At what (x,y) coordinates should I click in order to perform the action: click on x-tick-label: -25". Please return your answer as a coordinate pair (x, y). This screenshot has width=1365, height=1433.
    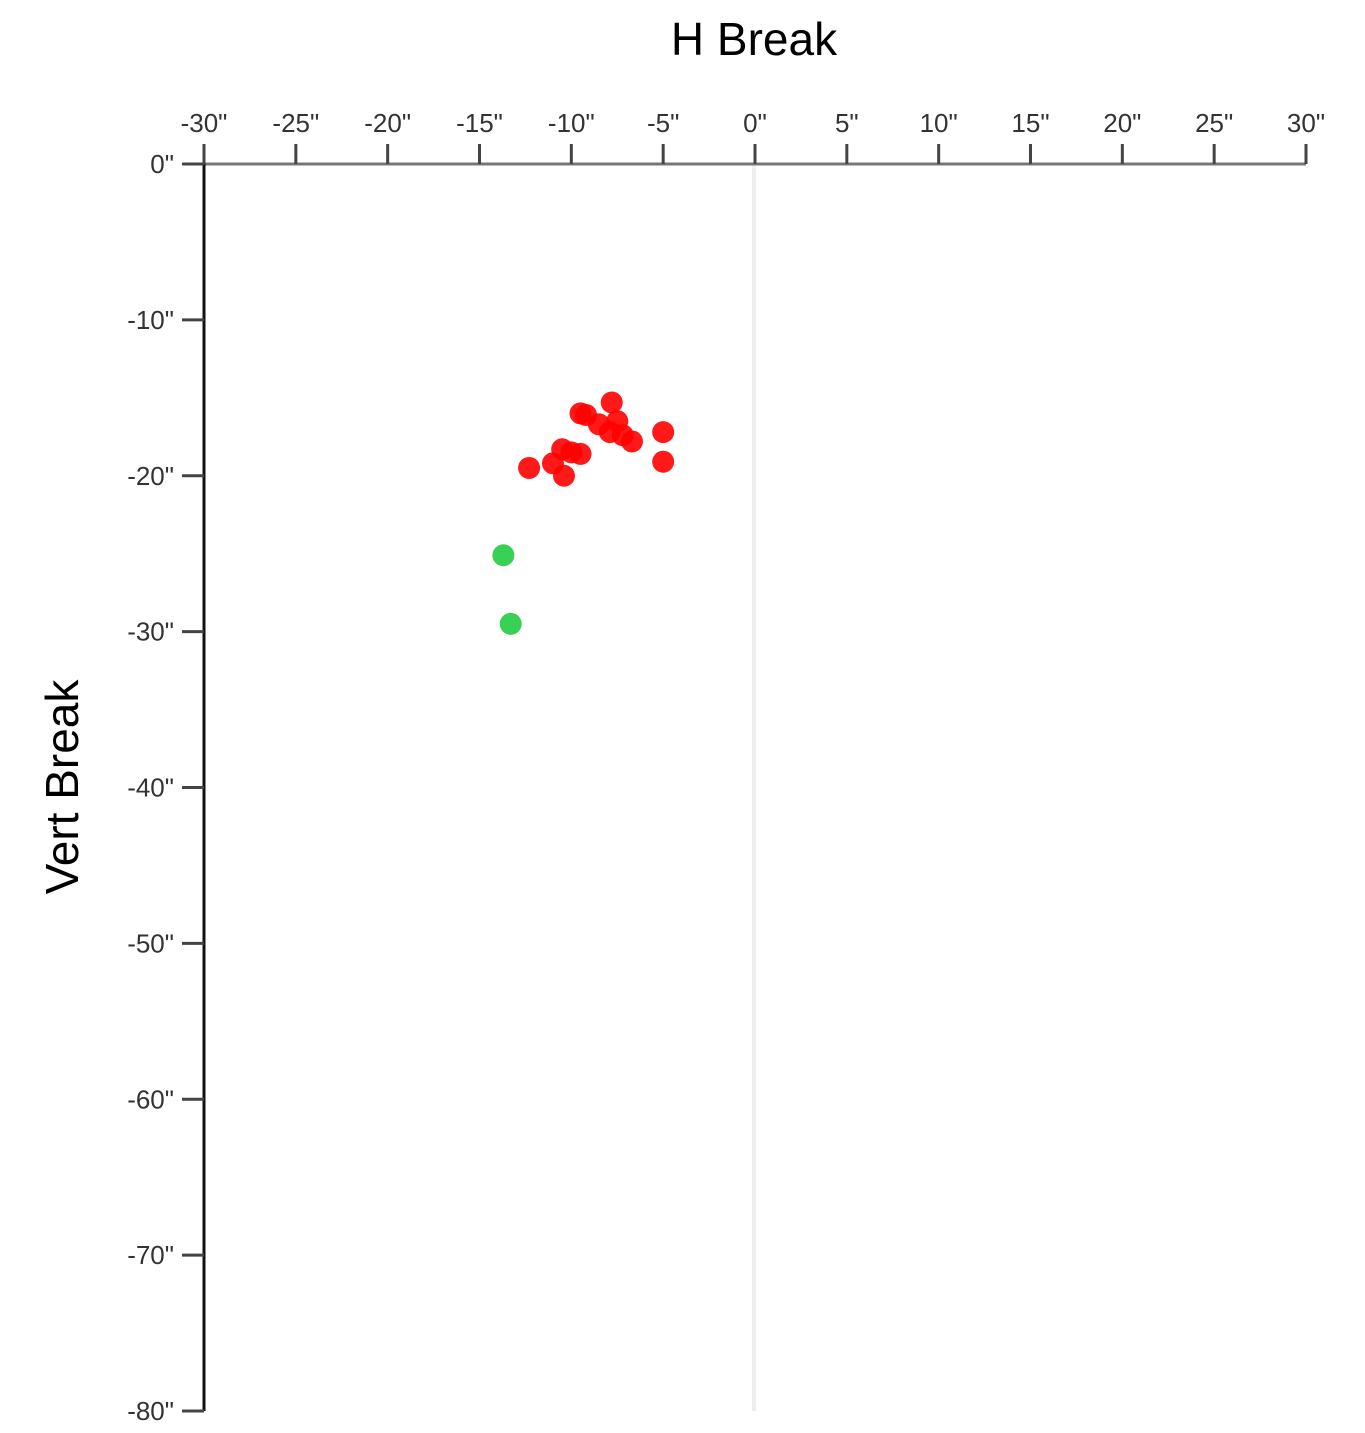
    Looking at the image, I should click on (295, 123).